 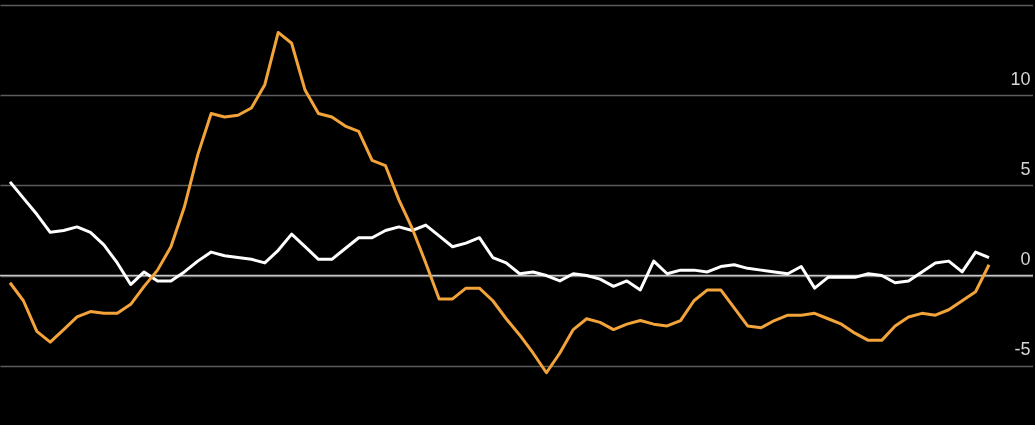 What do you see at coordinates (1025, 259) in the screenshot?
I see `y-tick-label: 0` at bounding box center [1025, 259].